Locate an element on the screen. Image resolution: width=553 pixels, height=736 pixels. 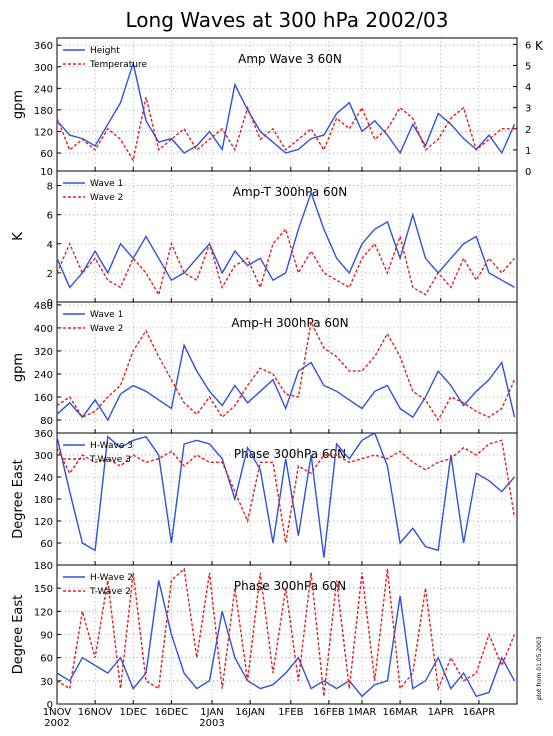
x-tick-label: 1DEC is located at coordinates (133, 712).